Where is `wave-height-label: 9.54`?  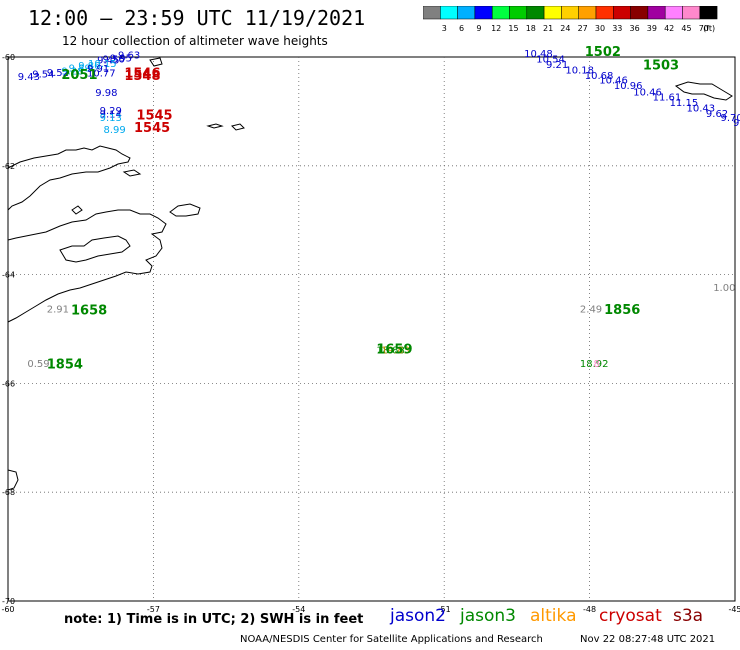 wave-height-label: 9.54 is located at coordinates (43, 75).